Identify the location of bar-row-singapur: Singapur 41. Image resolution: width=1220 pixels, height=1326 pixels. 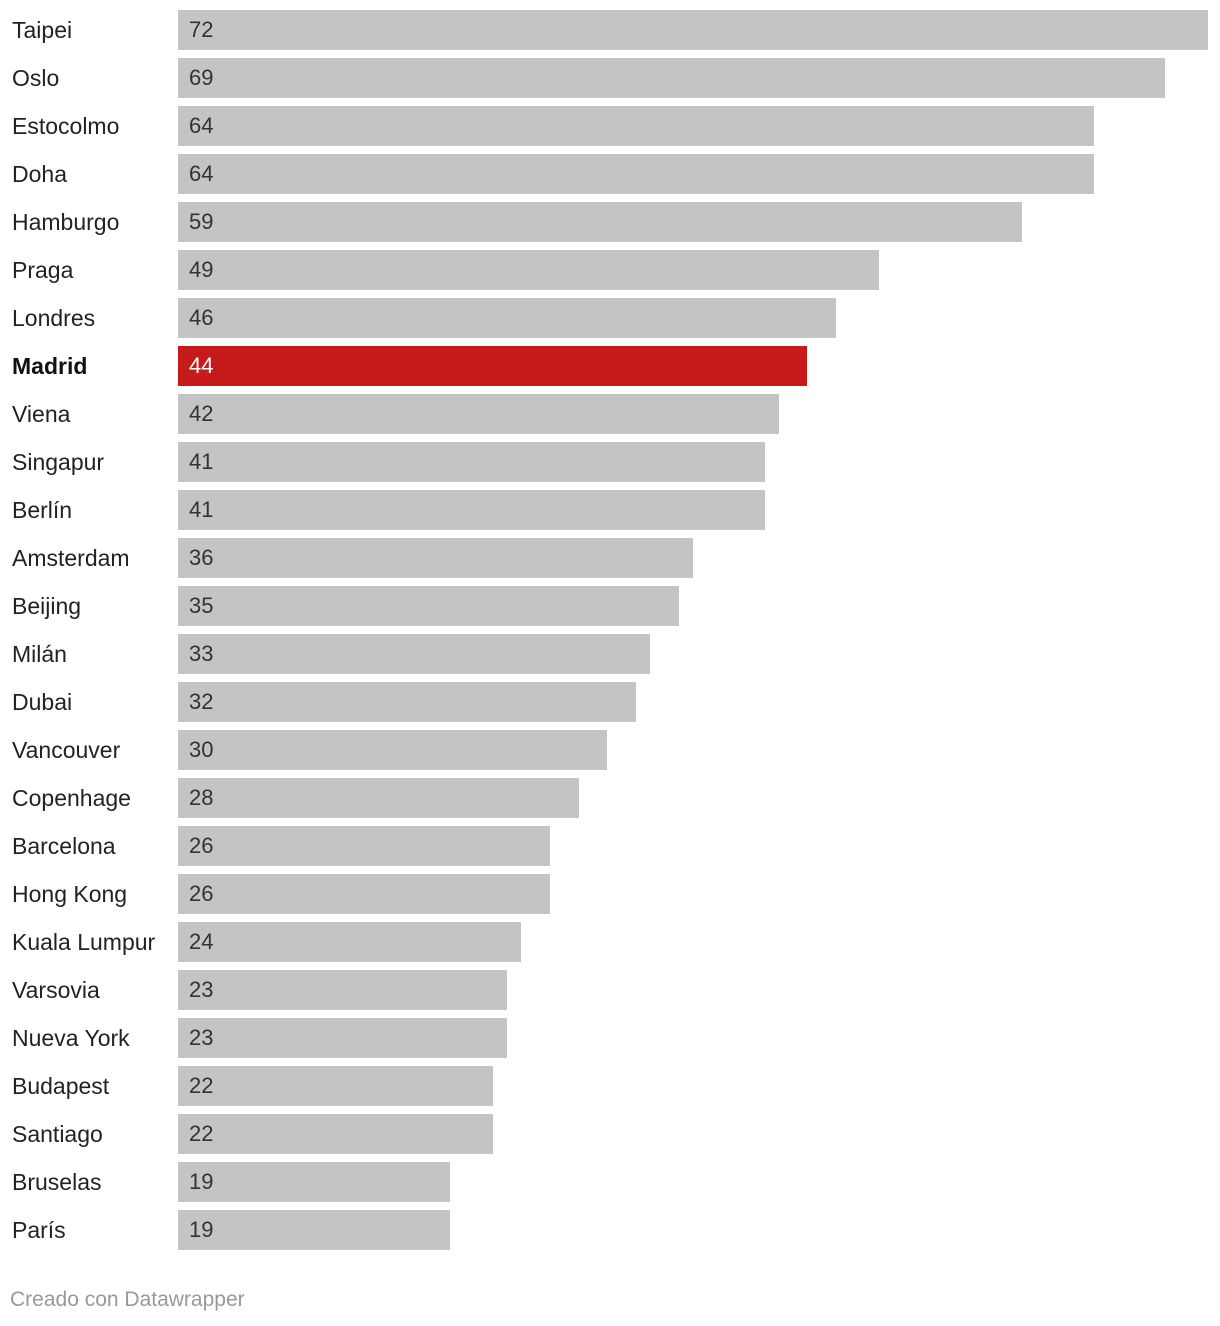
(610, 462).